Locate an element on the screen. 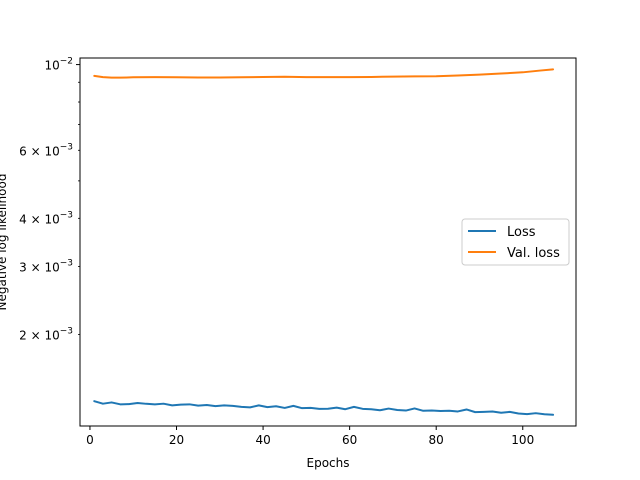  legend-label-val-loss: Val. loss is located at coordinates (533, 253).